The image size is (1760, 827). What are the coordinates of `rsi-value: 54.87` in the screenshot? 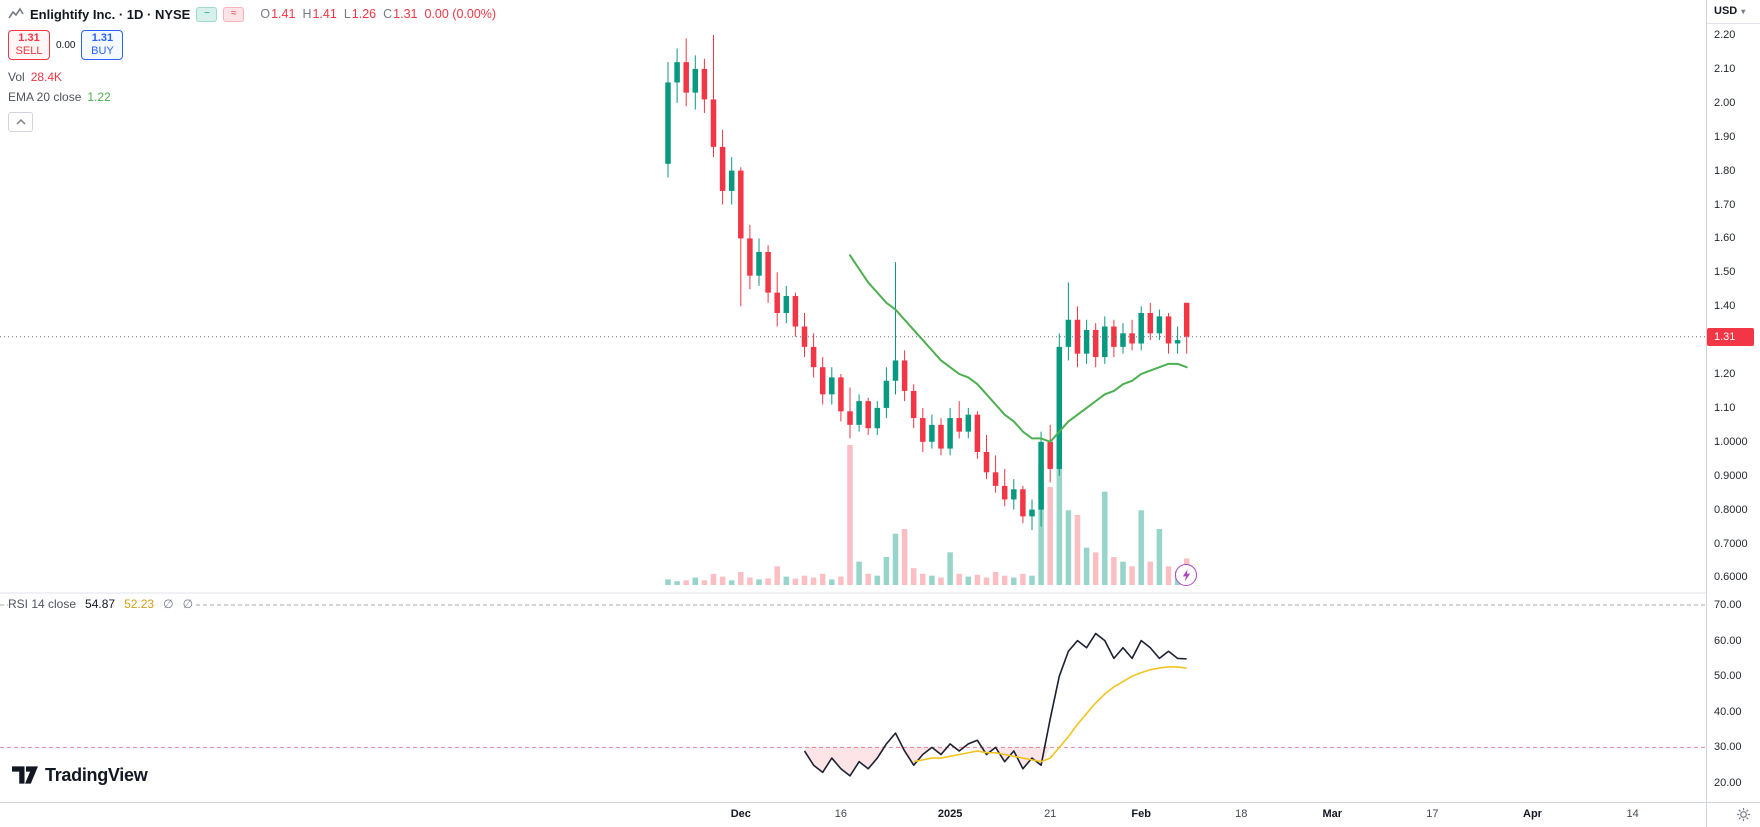 It's located at (100, 604).